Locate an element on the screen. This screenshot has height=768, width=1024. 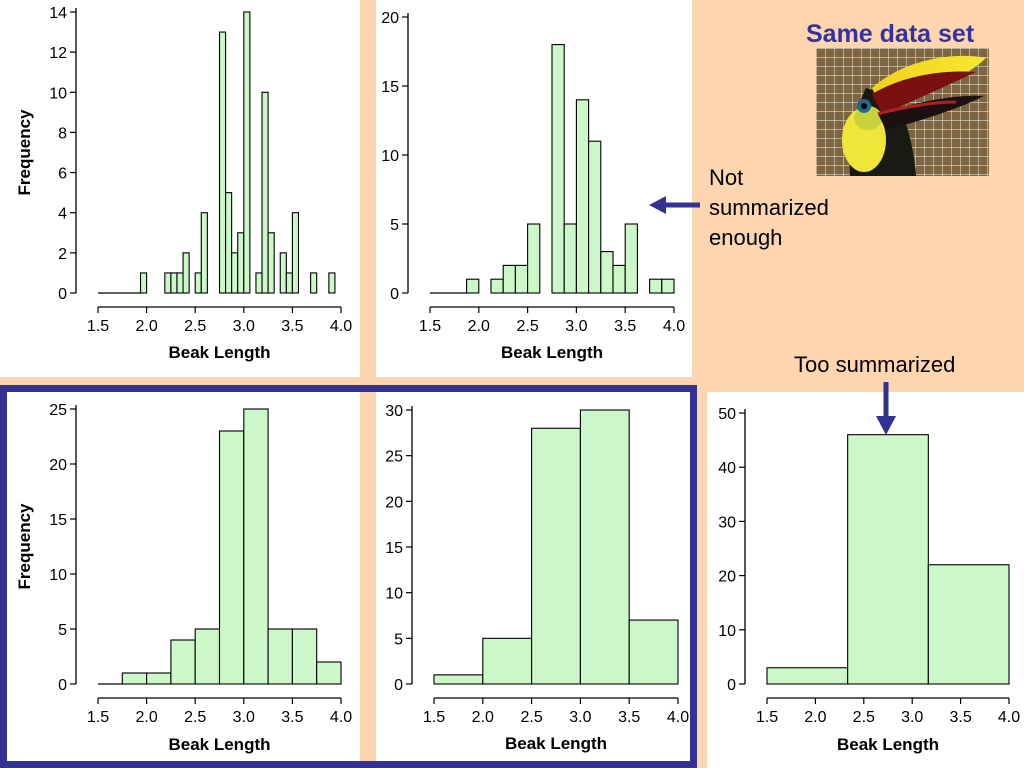
y-tick-label: 15 is located at coordinates (58, 520).